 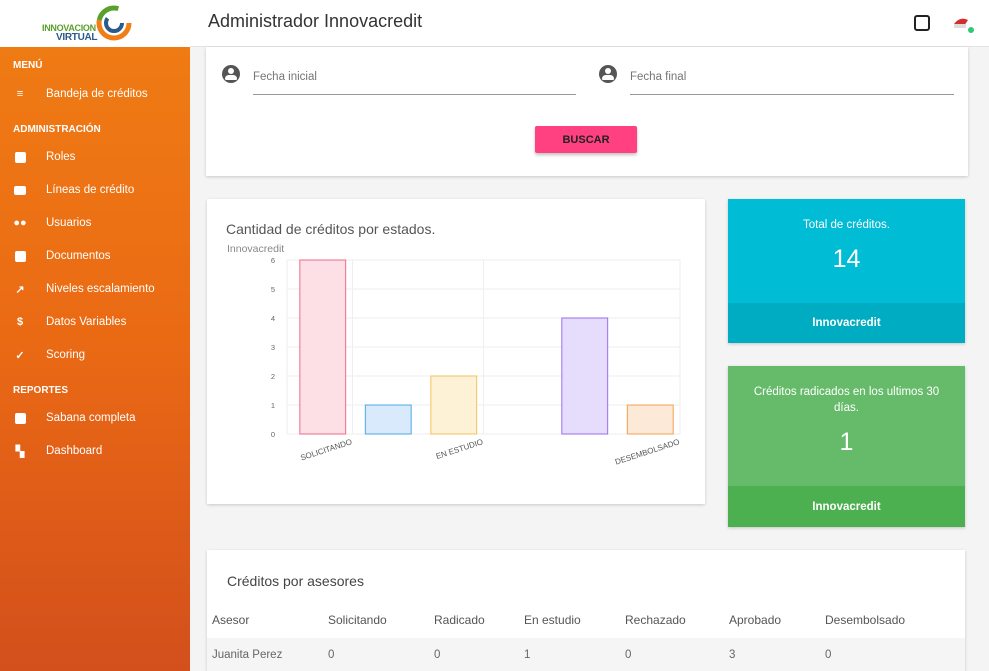 What do you see at coordinates (755, 620) in the screenshot?
I see `col-header: Aprobado` at bounding box center [755, 620].